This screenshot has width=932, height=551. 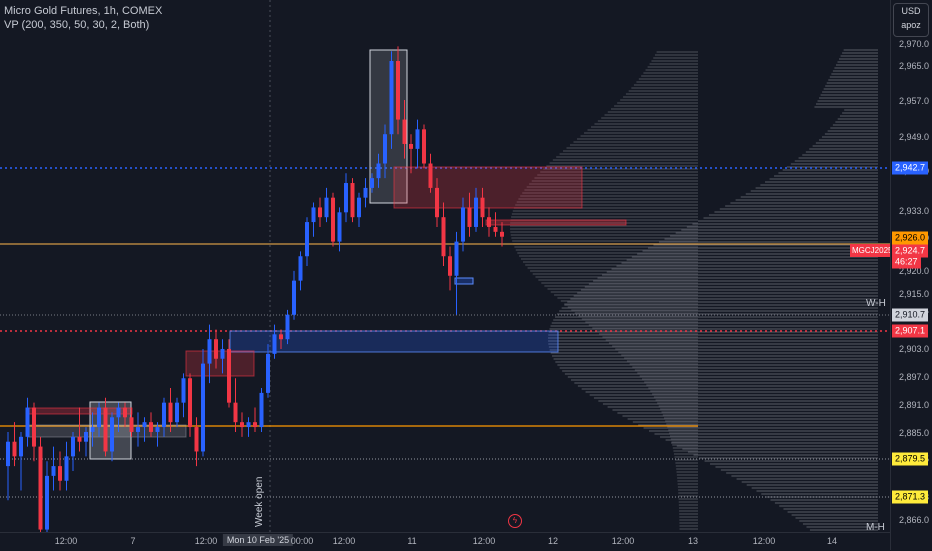 I want to click on user-label: apoz, so click(x=911, y=25).